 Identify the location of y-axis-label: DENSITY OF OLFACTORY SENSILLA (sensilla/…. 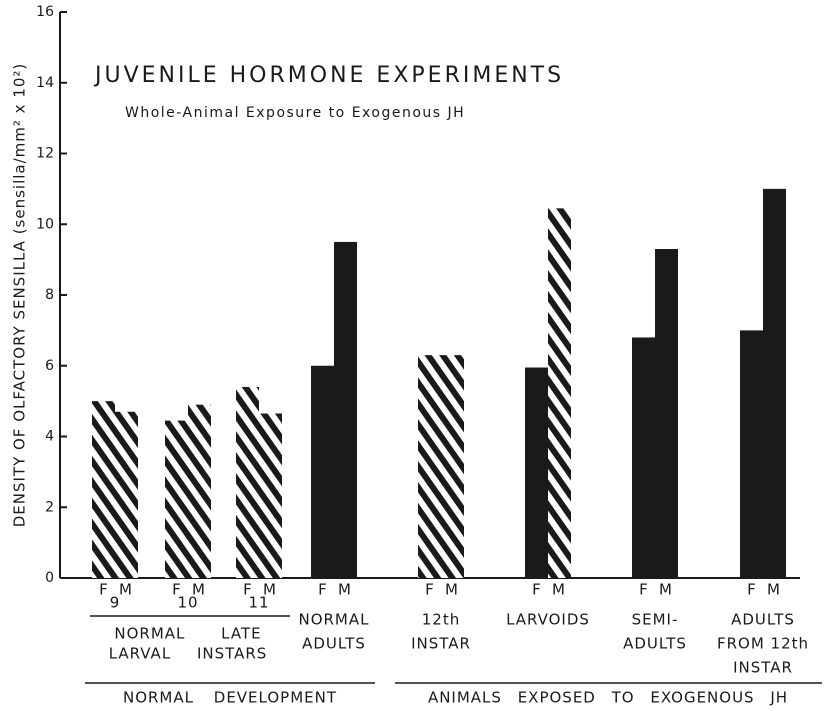
(20, 295).